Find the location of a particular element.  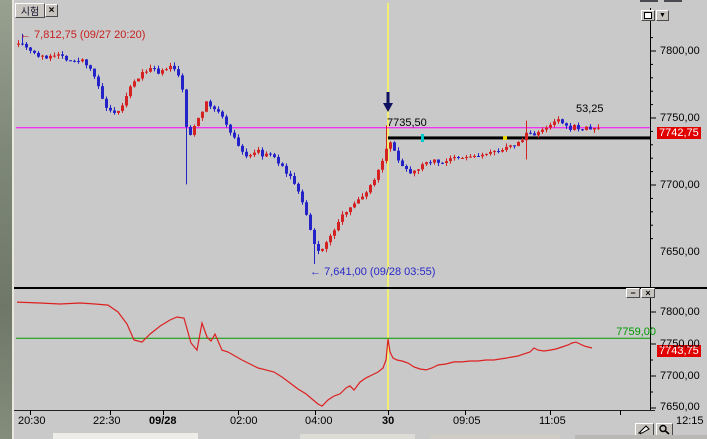

magnifier-icon is located at coordinates (664, 429).